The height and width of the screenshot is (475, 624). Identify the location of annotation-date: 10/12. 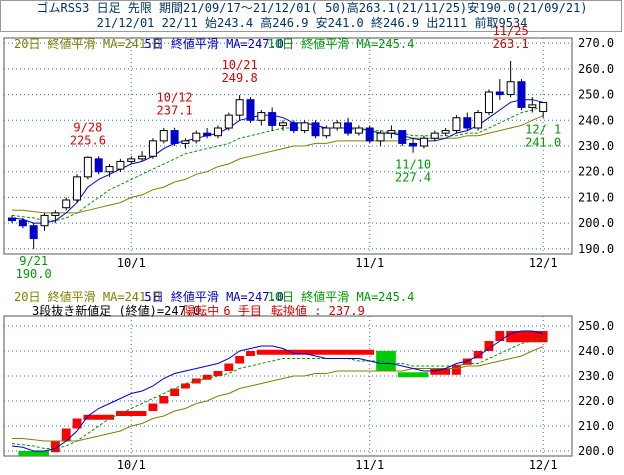
(175, 98).